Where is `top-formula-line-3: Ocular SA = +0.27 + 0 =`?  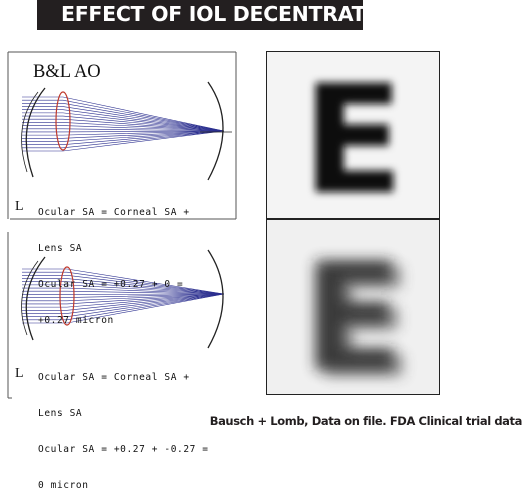 top-formula-line-3: Ocular SA = +0.27 + 0 = is located at coordinates (114, 285).